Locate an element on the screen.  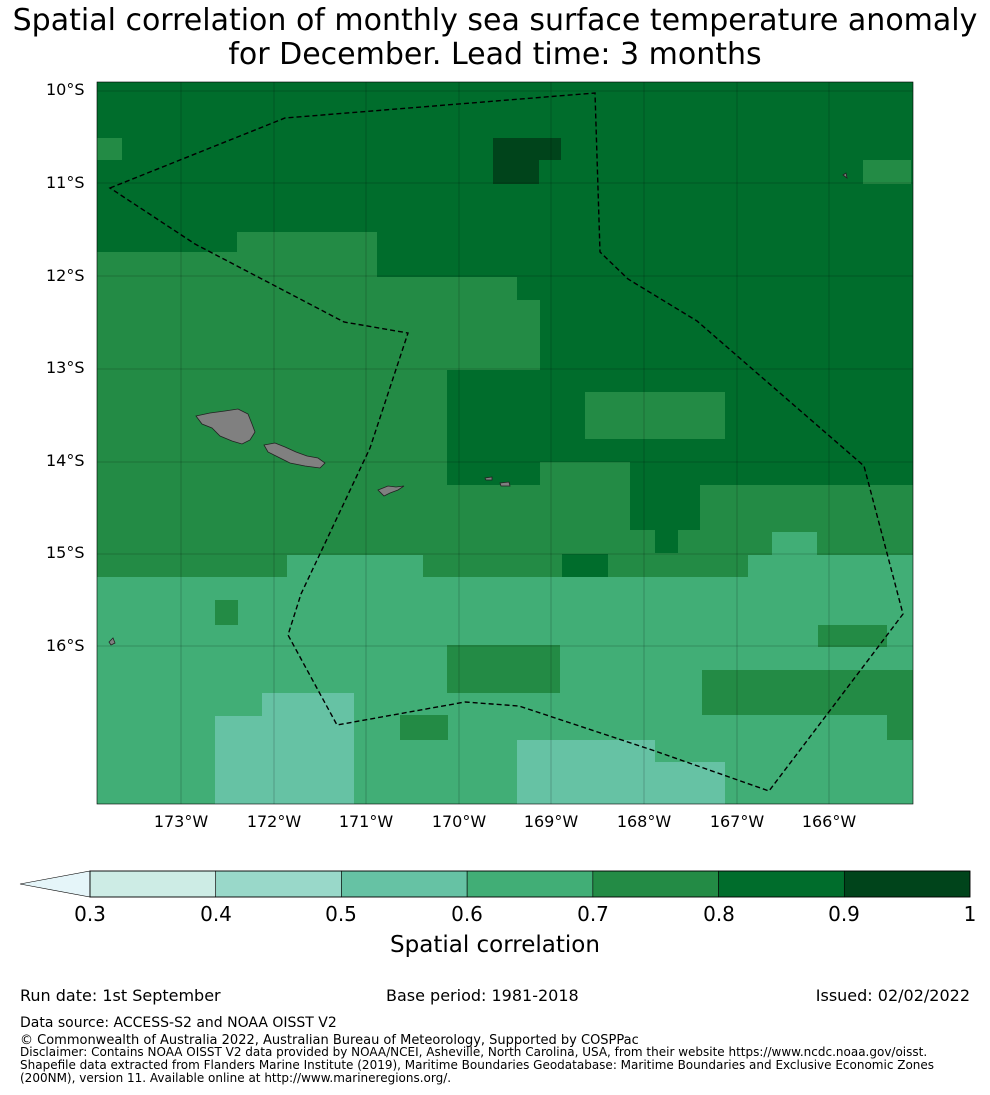
issued-date: Issued: 02/02/2022 is located at coordinates (892, 995).